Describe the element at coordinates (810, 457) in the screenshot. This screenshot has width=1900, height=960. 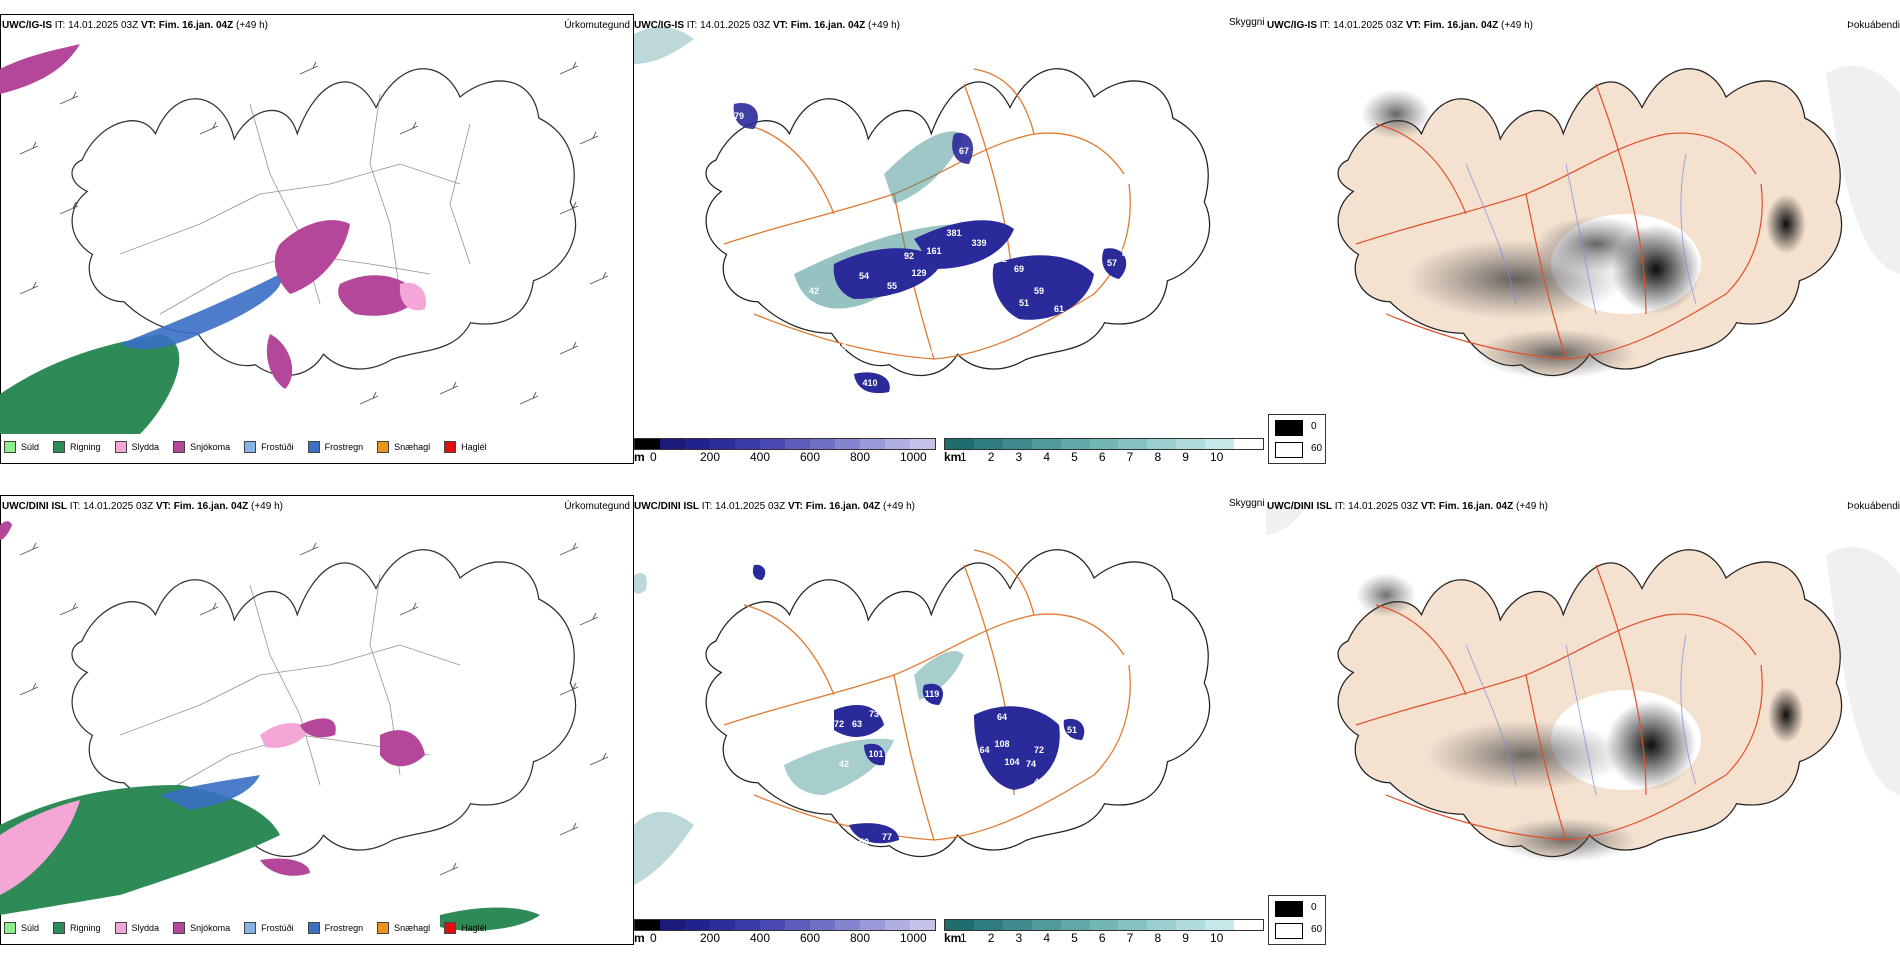
I see `ceiling-tick: 600` at that location.